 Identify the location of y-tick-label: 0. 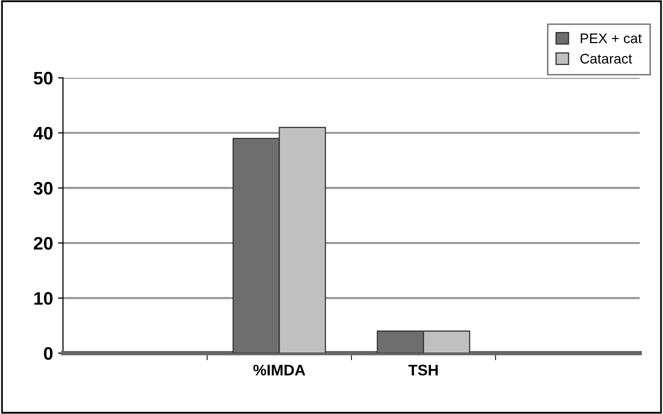
(48, 353).